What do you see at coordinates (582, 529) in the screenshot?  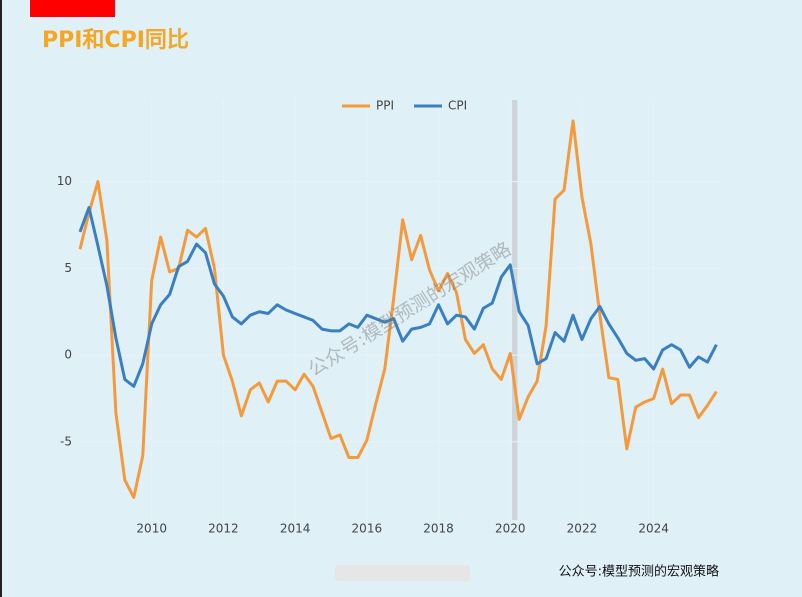 I see `x-tick-label: 2022` at bounding box center [582, 529].